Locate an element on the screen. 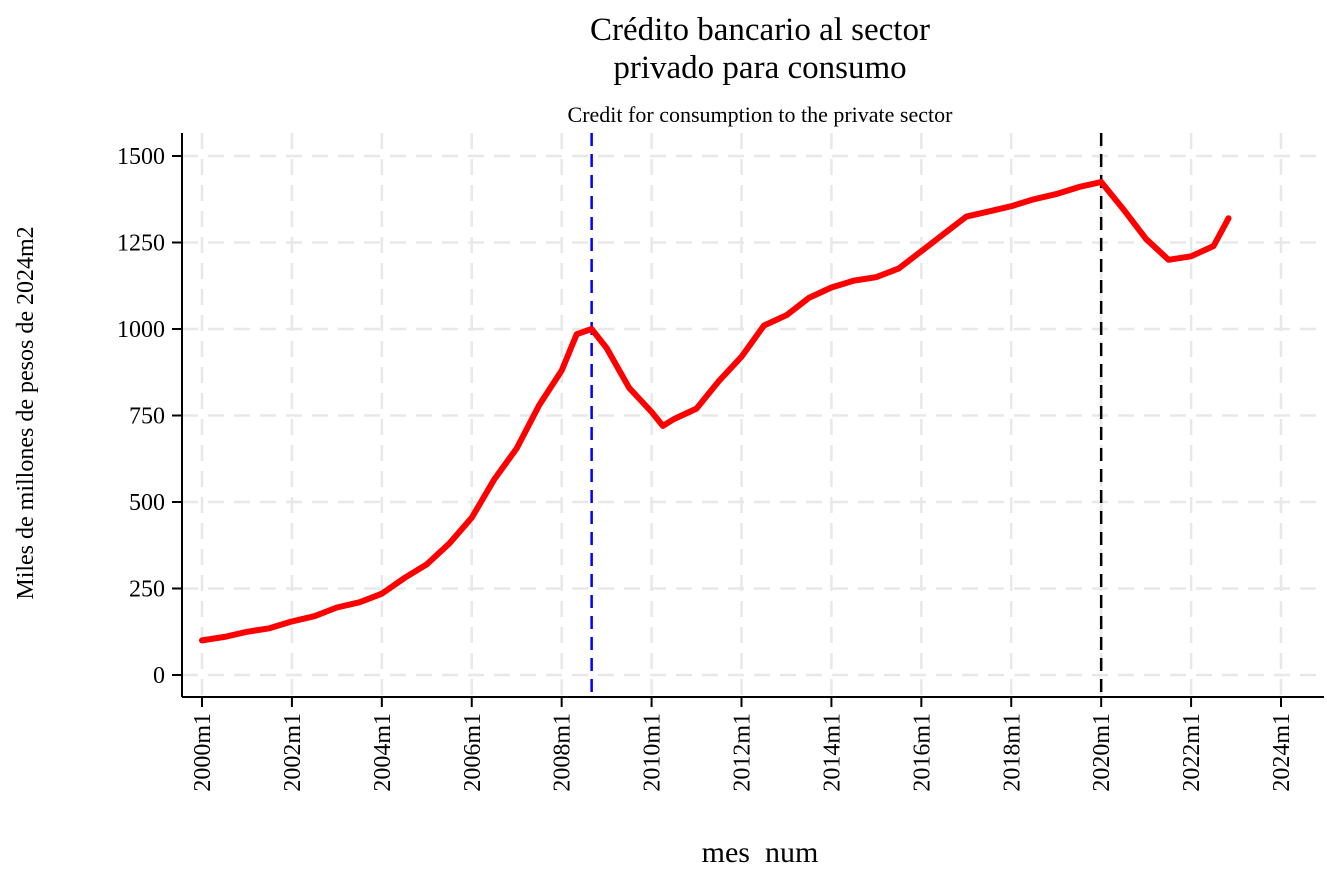 The width and height of the screenshot is (1327, 869). y-axis-label: Miles de millones de pesos de 2024m2 is located at coordinates (26, 412).